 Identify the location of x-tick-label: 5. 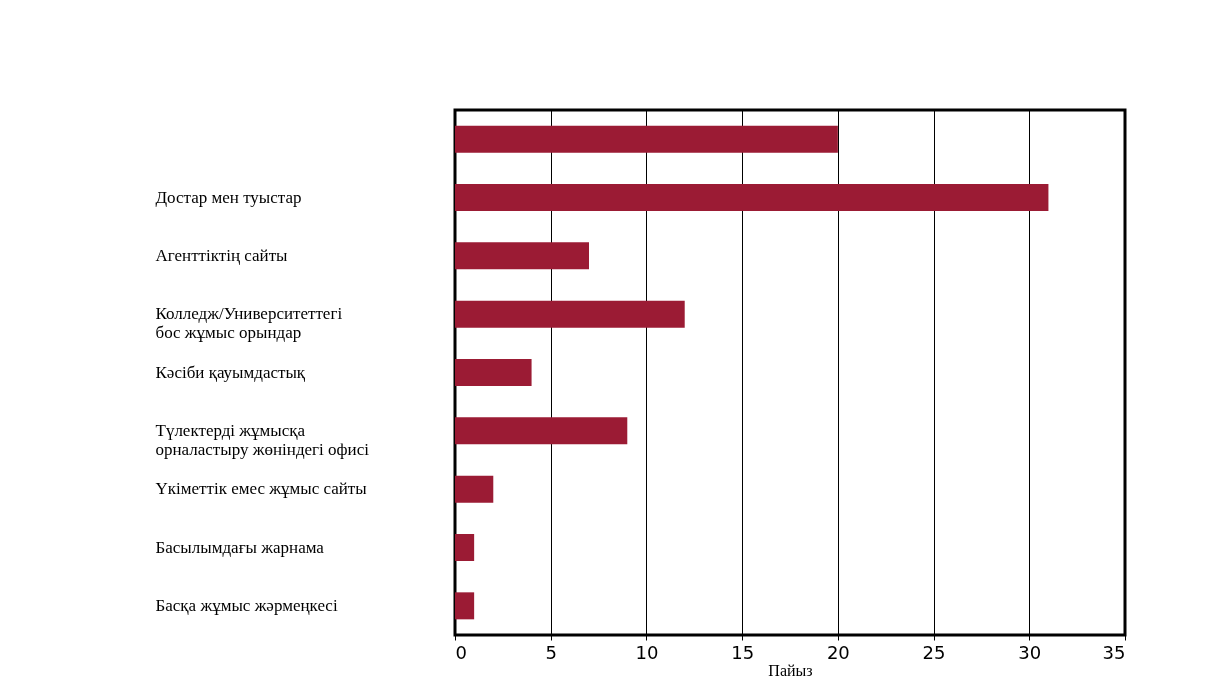
(551, 652).